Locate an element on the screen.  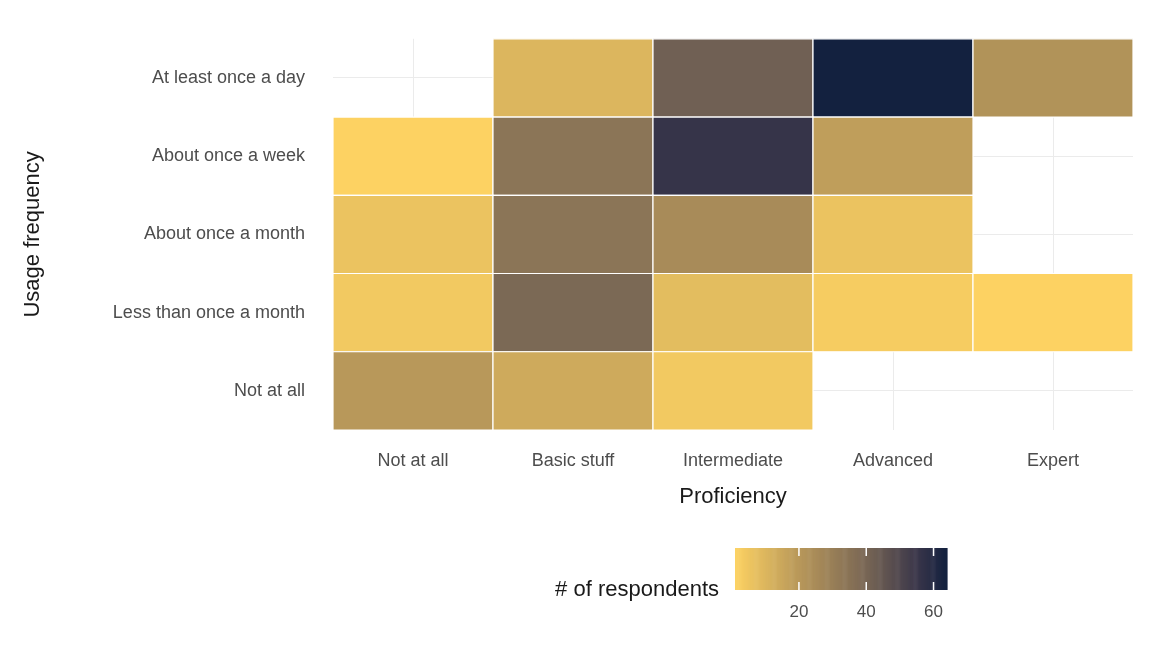
x-tick-label: Basic stuff is located at coordinates (573, 459).